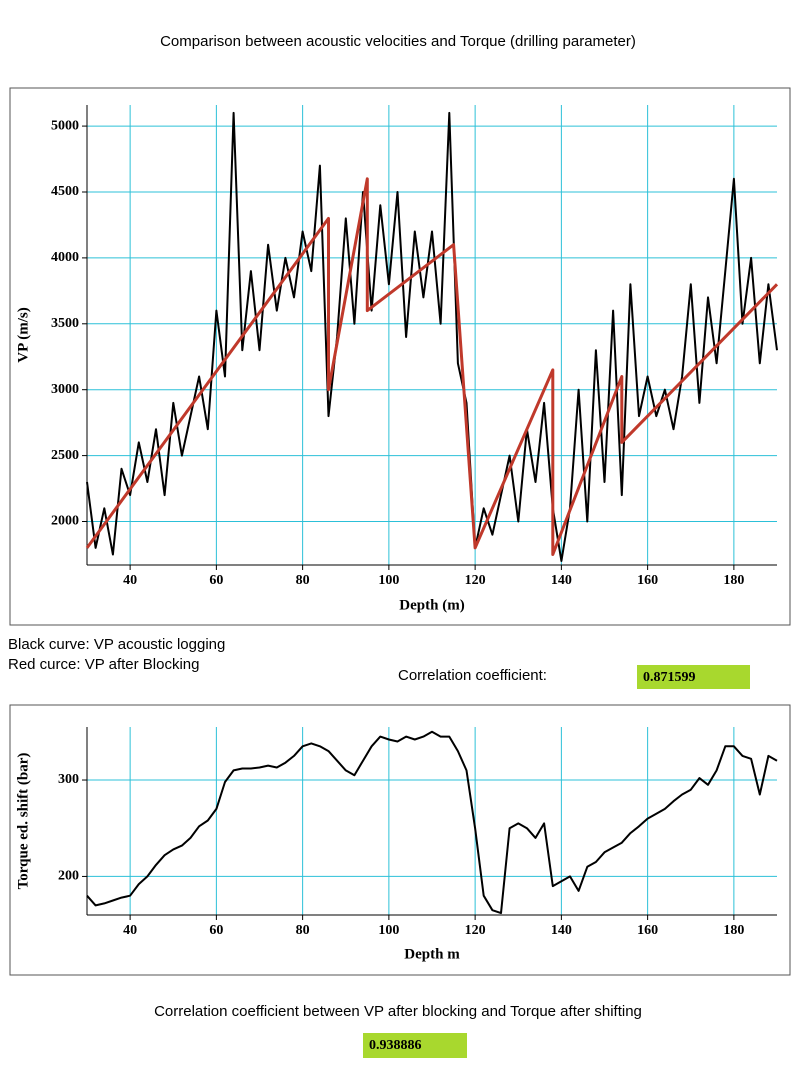 The image size is (796, 1080). I want to click on x-axis-label: Depth (m), so click(431, 605).